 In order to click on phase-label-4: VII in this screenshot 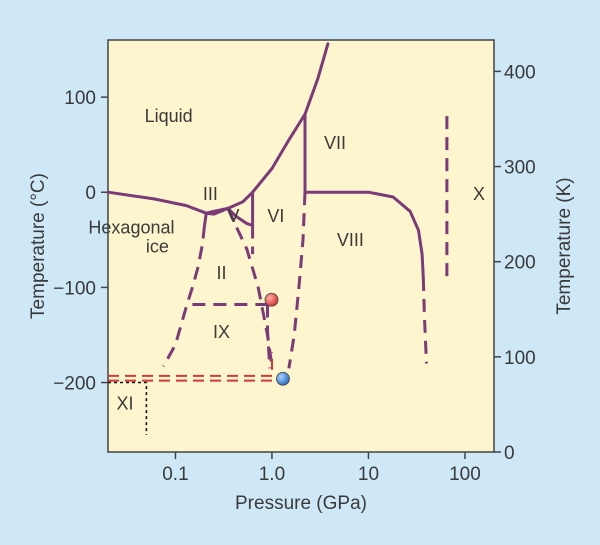, I will do `click(335, 143)`.